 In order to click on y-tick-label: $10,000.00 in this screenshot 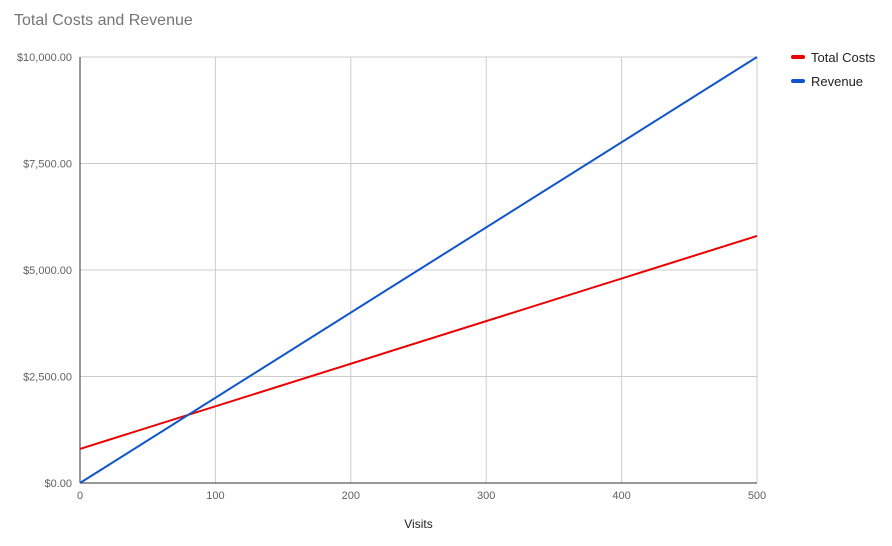, I will do `click(44, 58)`.